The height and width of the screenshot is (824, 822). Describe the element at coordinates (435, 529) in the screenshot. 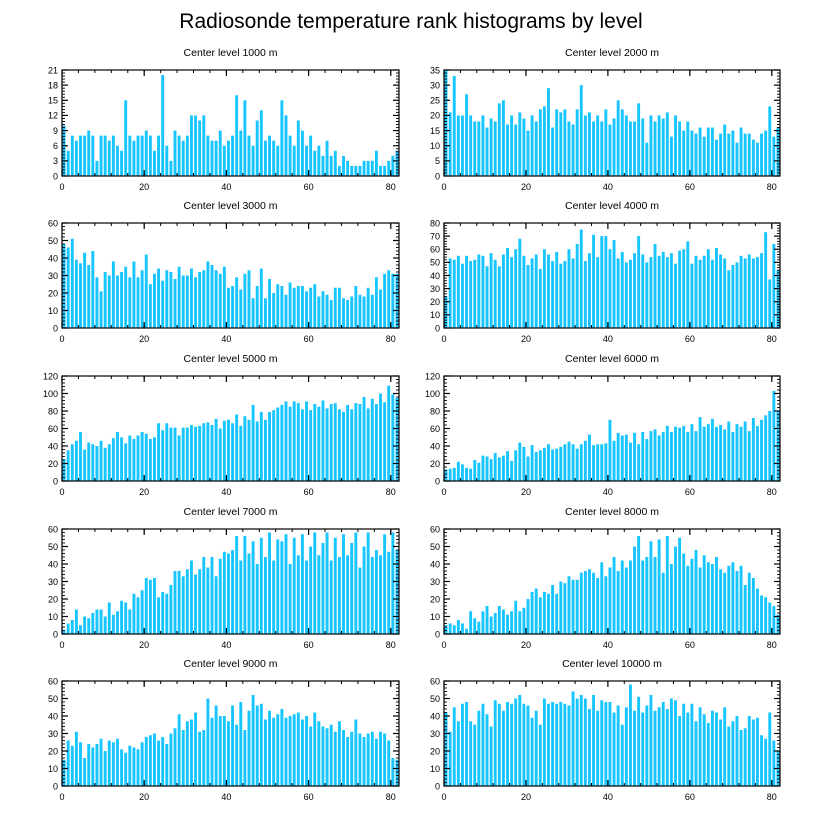

I see `y-tick-label: 60` at that location.